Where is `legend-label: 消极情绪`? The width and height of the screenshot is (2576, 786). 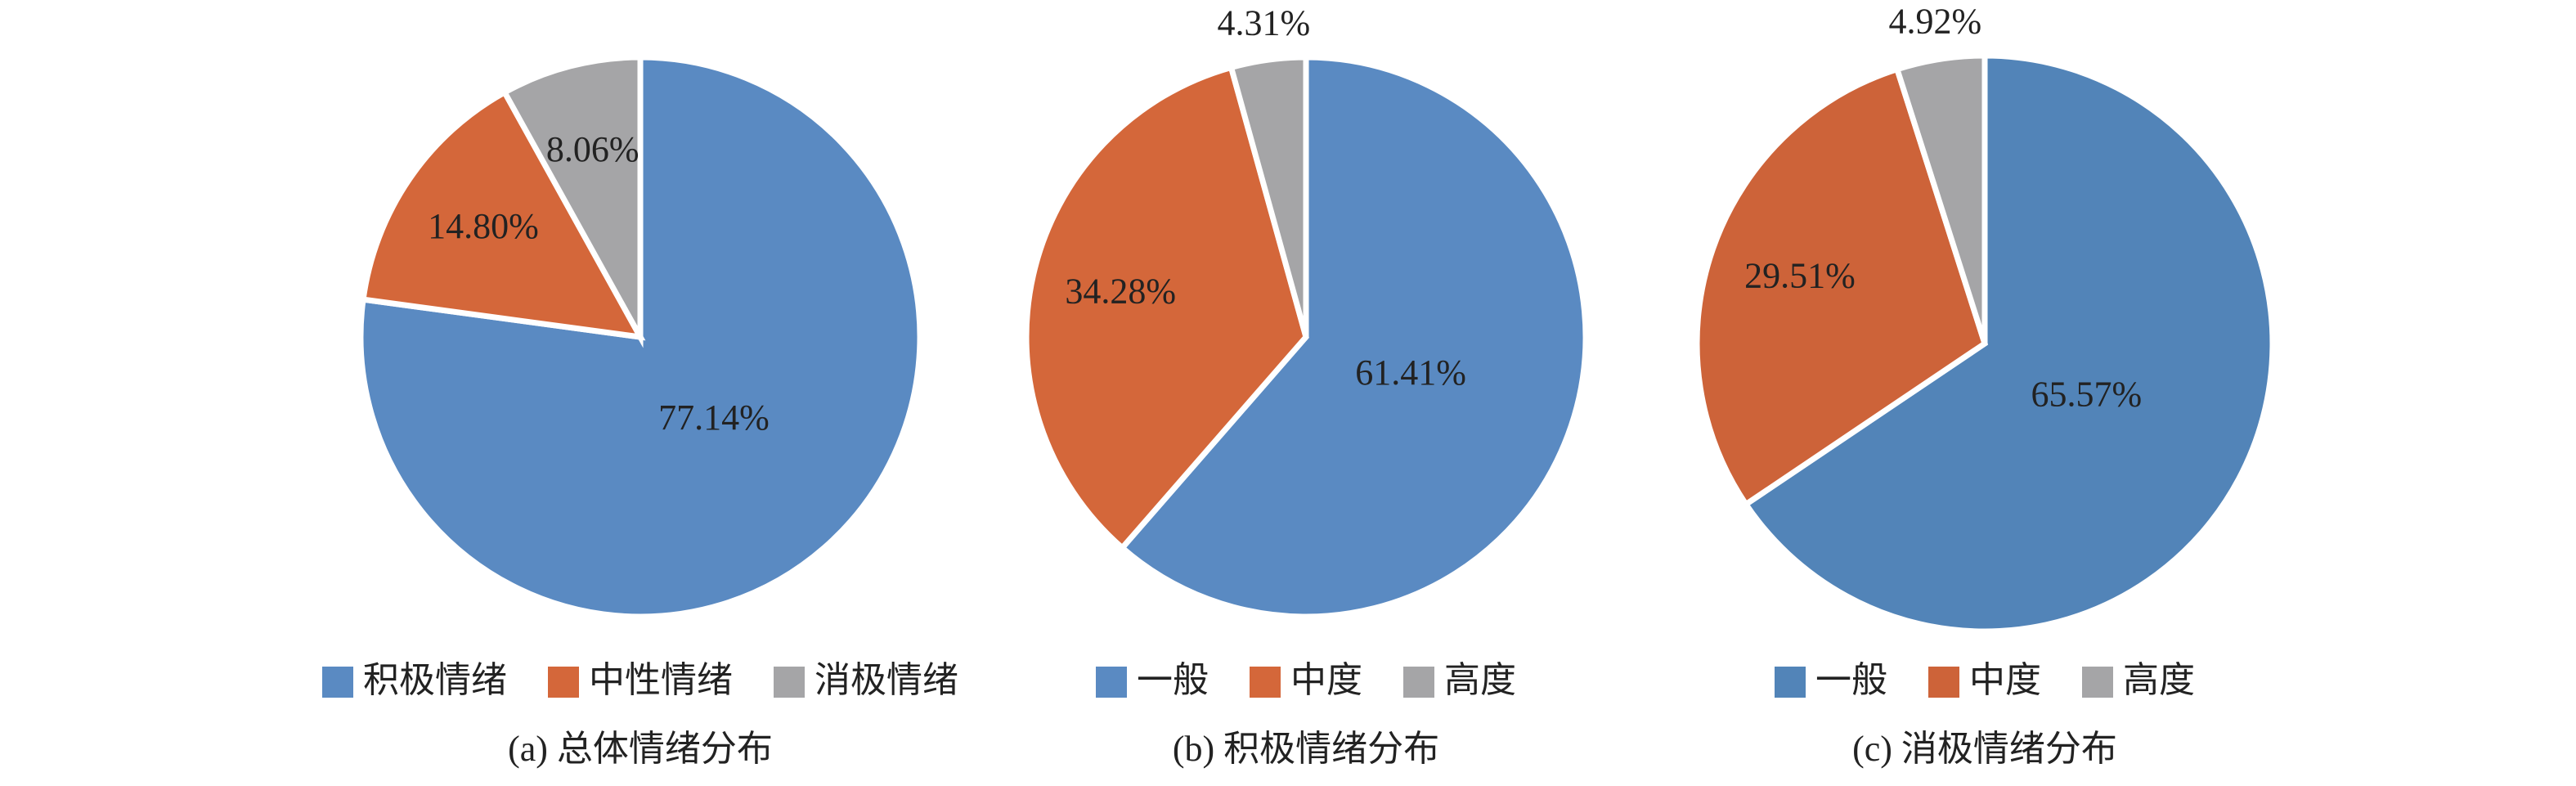 legend-label: 消极情绪 is located at coordinates (886, 680).